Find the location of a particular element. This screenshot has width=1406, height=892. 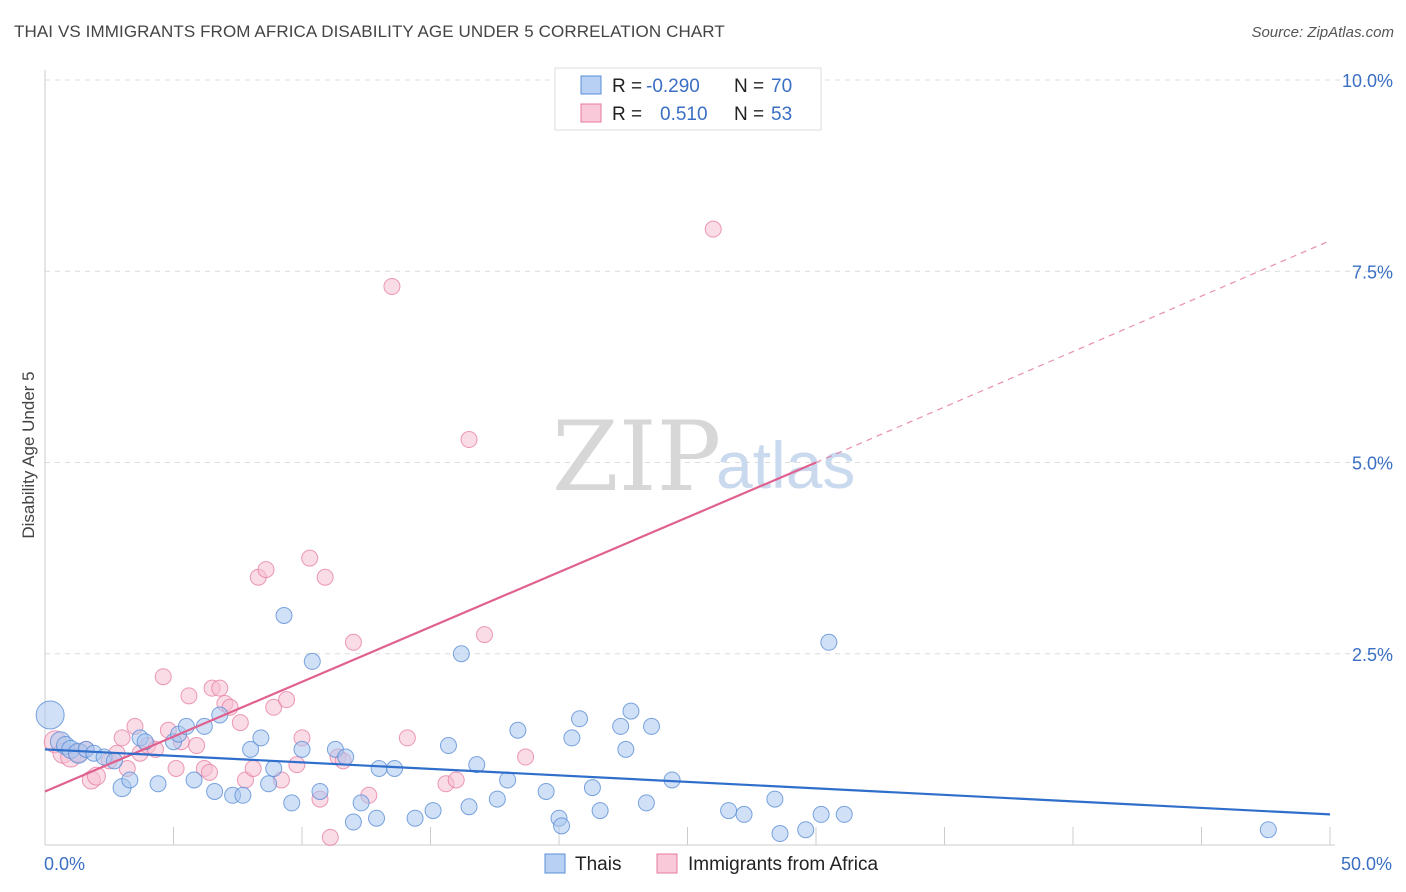

x-ticks is located at coordinates (752, 836).